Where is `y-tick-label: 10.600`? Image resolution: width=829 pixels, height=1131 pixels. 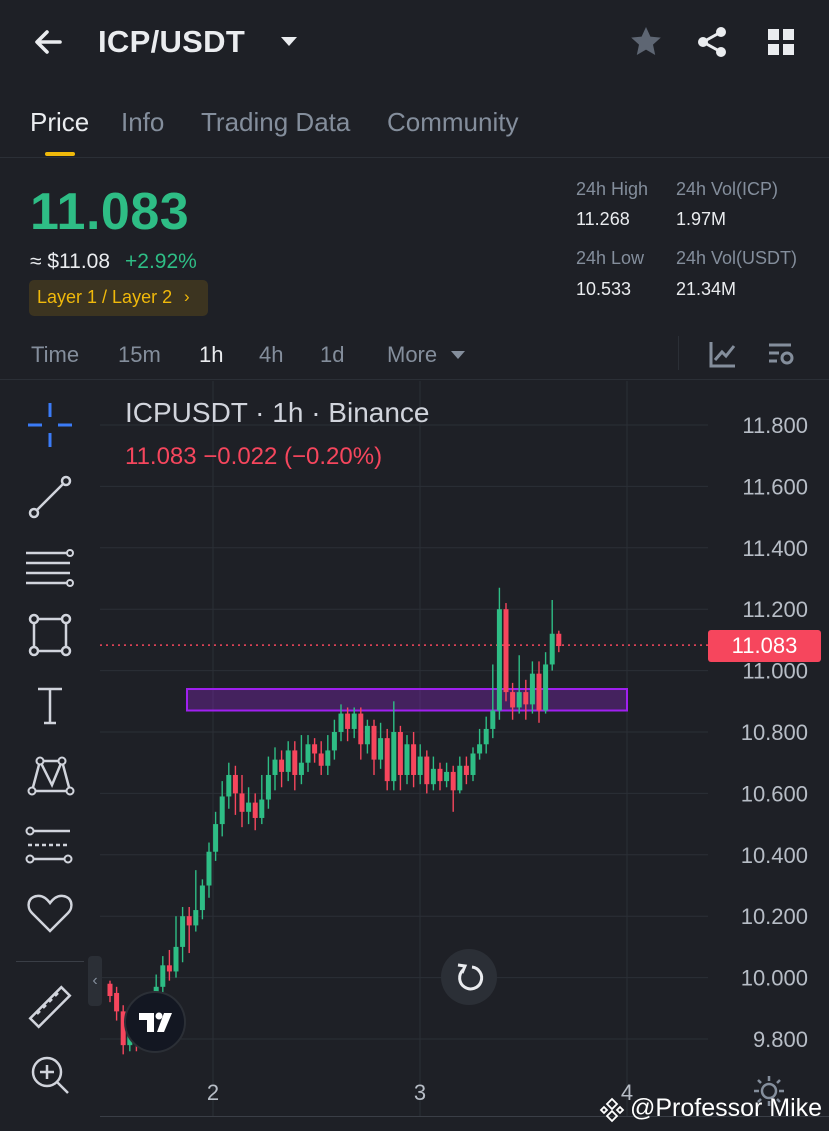 y-tick-label: 10.600 is located at coordinates (774, 793).